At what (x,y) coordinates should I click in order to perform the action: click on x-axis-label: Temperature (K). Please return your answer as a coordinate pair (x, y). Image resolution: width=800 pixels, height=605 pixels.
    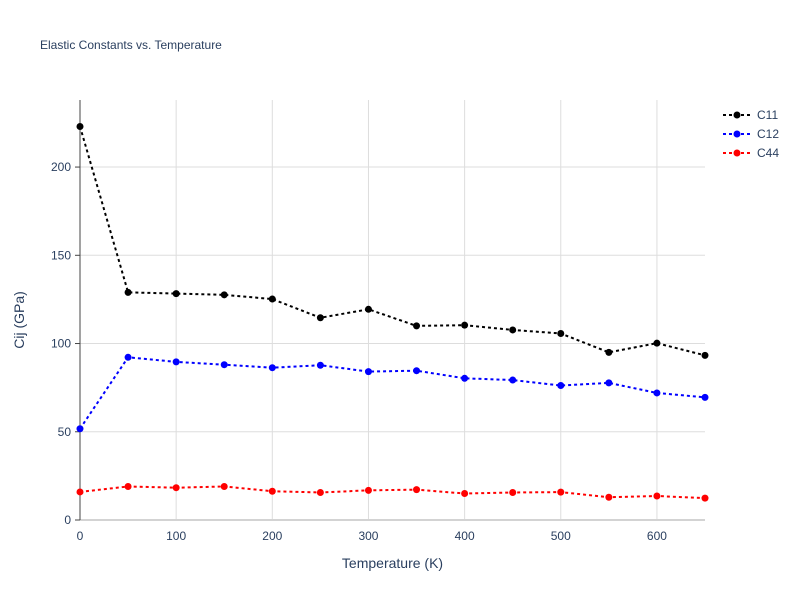
    Looking at the image, I should click on (392, 563).